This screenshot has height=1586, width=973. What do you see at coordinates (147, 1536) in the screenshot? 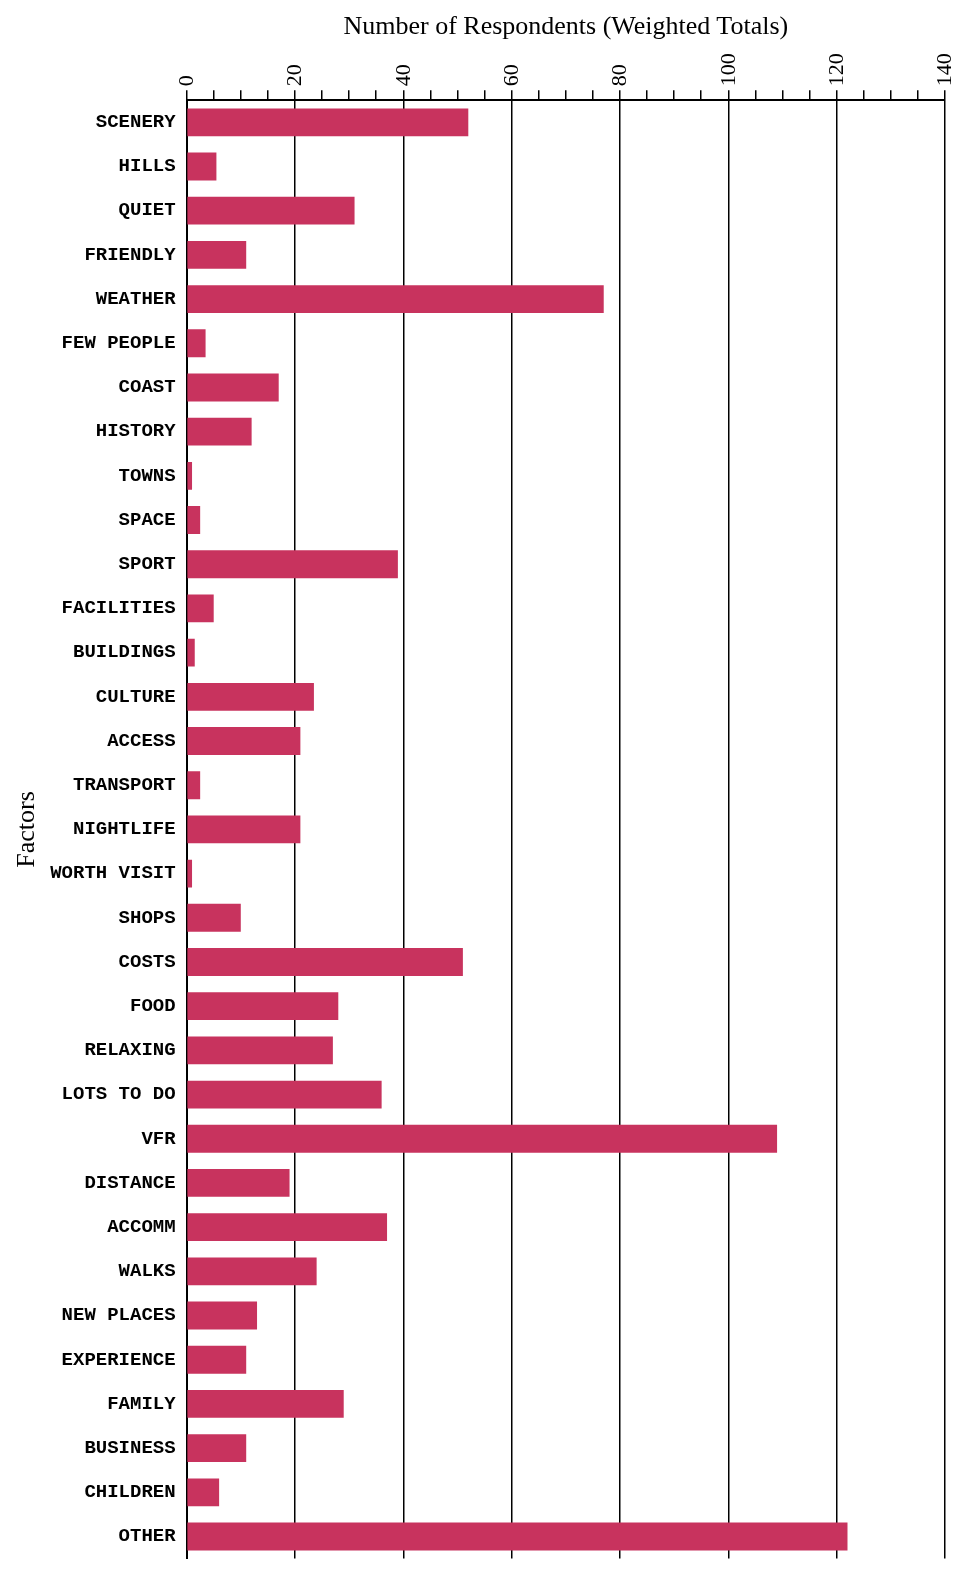
I see `y-tick-label: OTHER` at bounding box center [147, 1536].